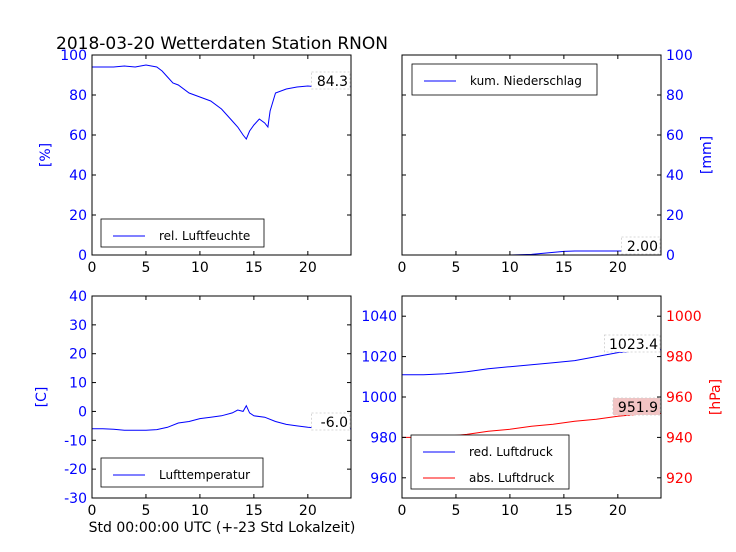 The image size is (736, 552). What do you see at coordinates (75, 441) in the screenshot?
I see `y-tick-label: -10` at bounding box center [75, 441].